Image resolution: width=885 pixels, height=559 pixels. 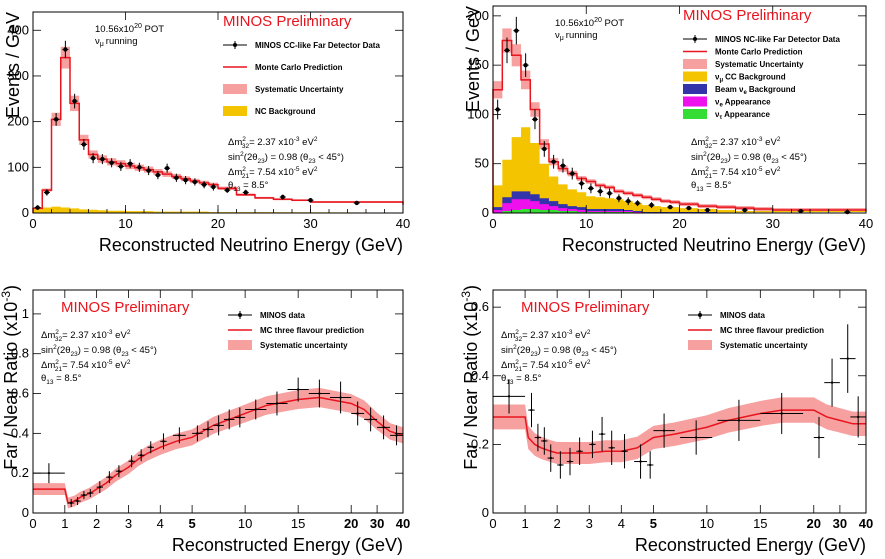 What do you see at coordinates (480, 306) in the screenshot?
I see `y-tick-label: 0.6` at bounding box center [480, 306].